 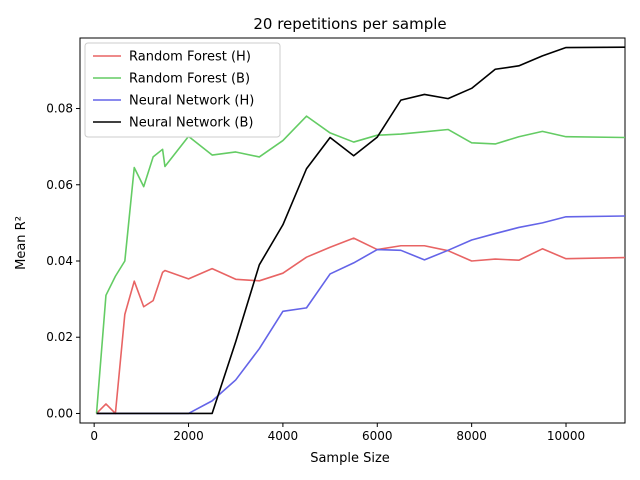 What do you see at coordinates (188, 436) in the screenshot?
I see `x-tick-label: 2000` at bounding box center [188, 436].